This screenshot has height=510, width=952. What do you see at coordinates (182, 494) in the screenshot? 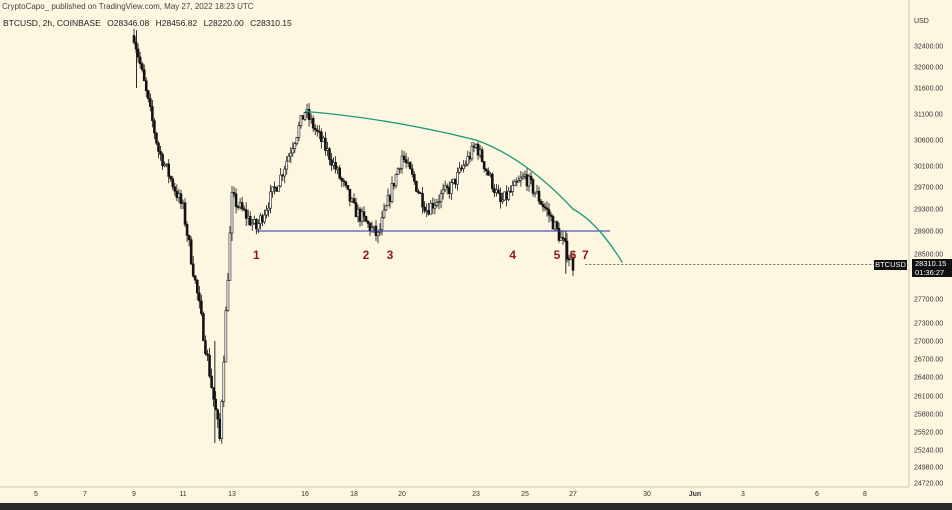
I see `time-tick-label: 11` at bounding box center [182, 494].